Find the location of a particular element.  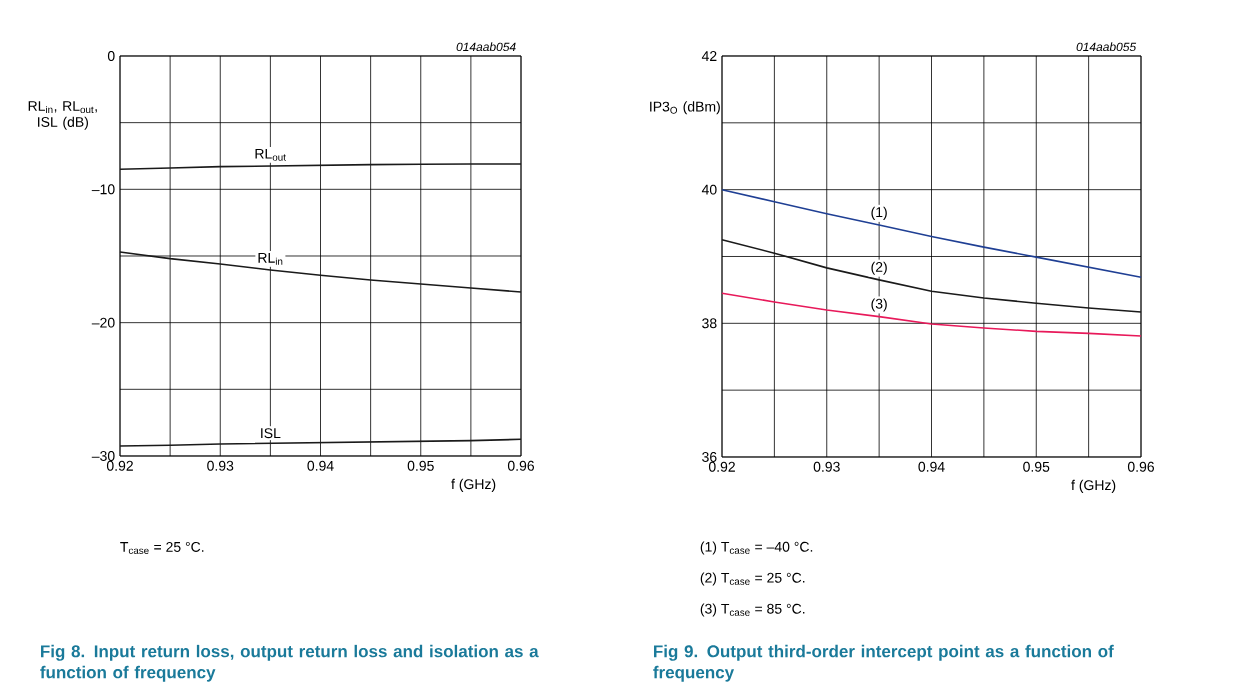

series-label: (1) is located at coordinates (879, 213).